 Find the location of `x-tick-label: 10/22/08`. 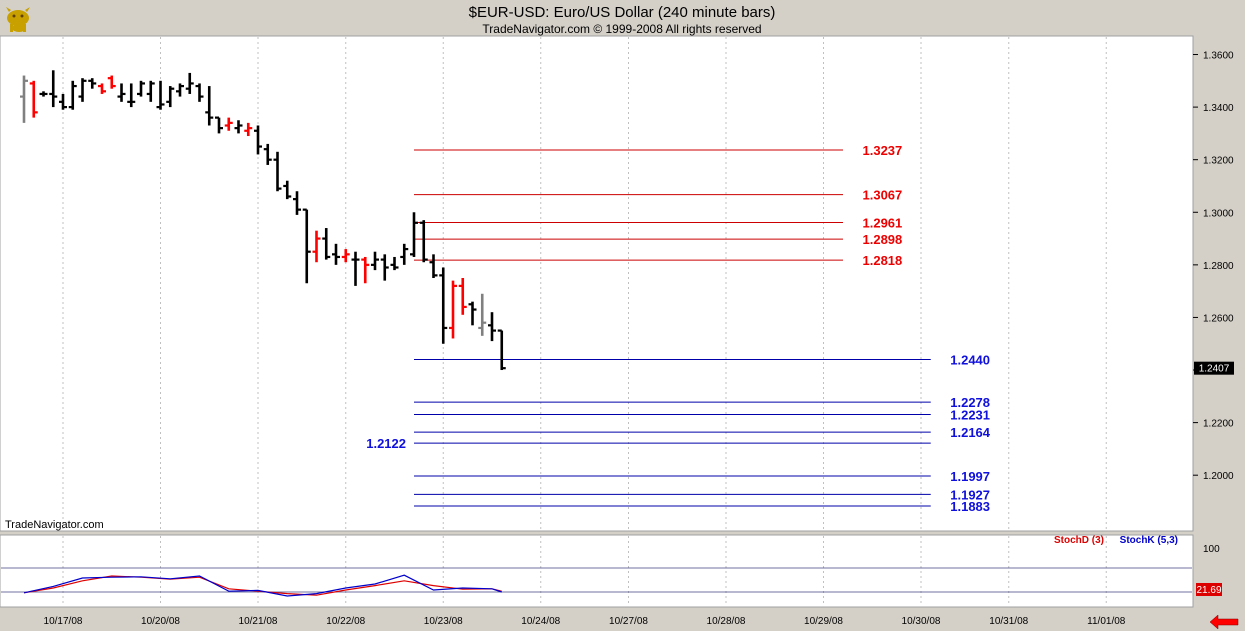

x-tick-label: 10/22/08 is located at coordinates (345, 621).